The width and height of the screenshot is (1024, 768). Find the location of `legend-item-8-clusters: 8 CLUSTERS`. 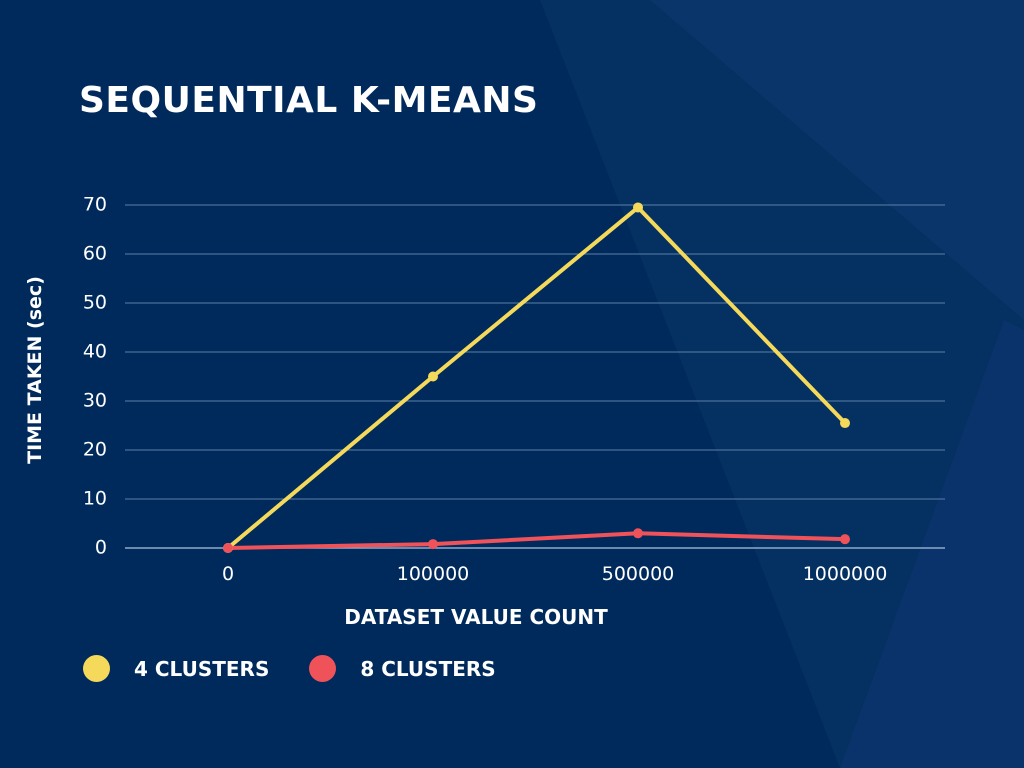

legend-item-8-clusters: 8 CLUSTERS is located at coordinates (402, 668).